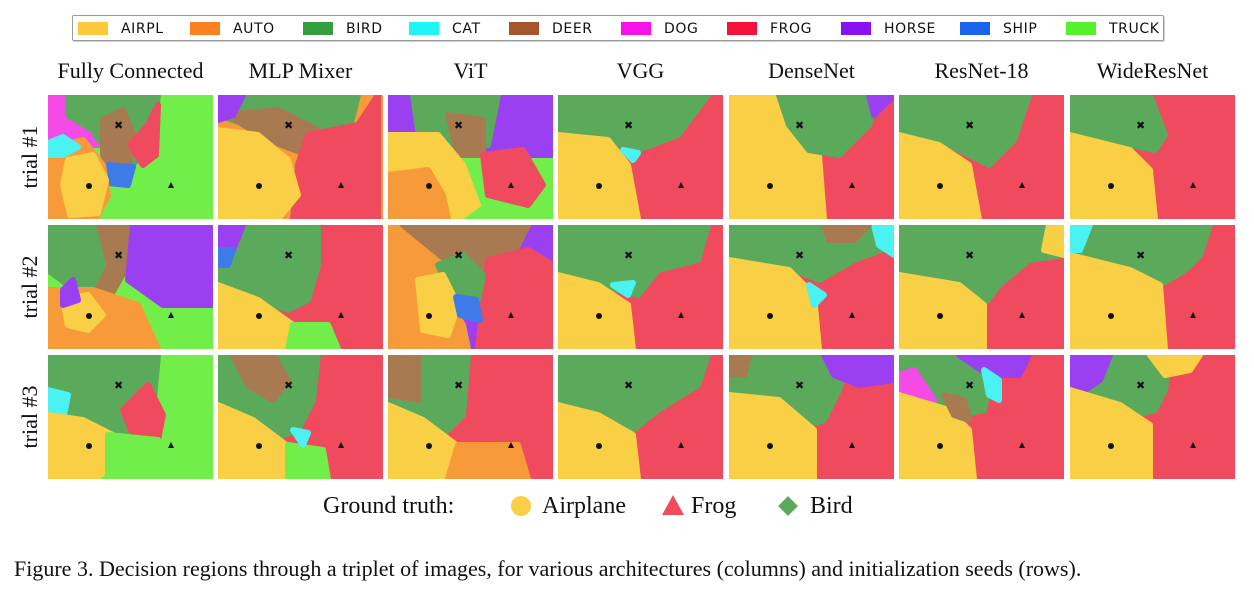 The image size is (1254, 591). Describe the element at coordinates (572, 29) in the screenshot. I see `legend-label: DEER` at that location.